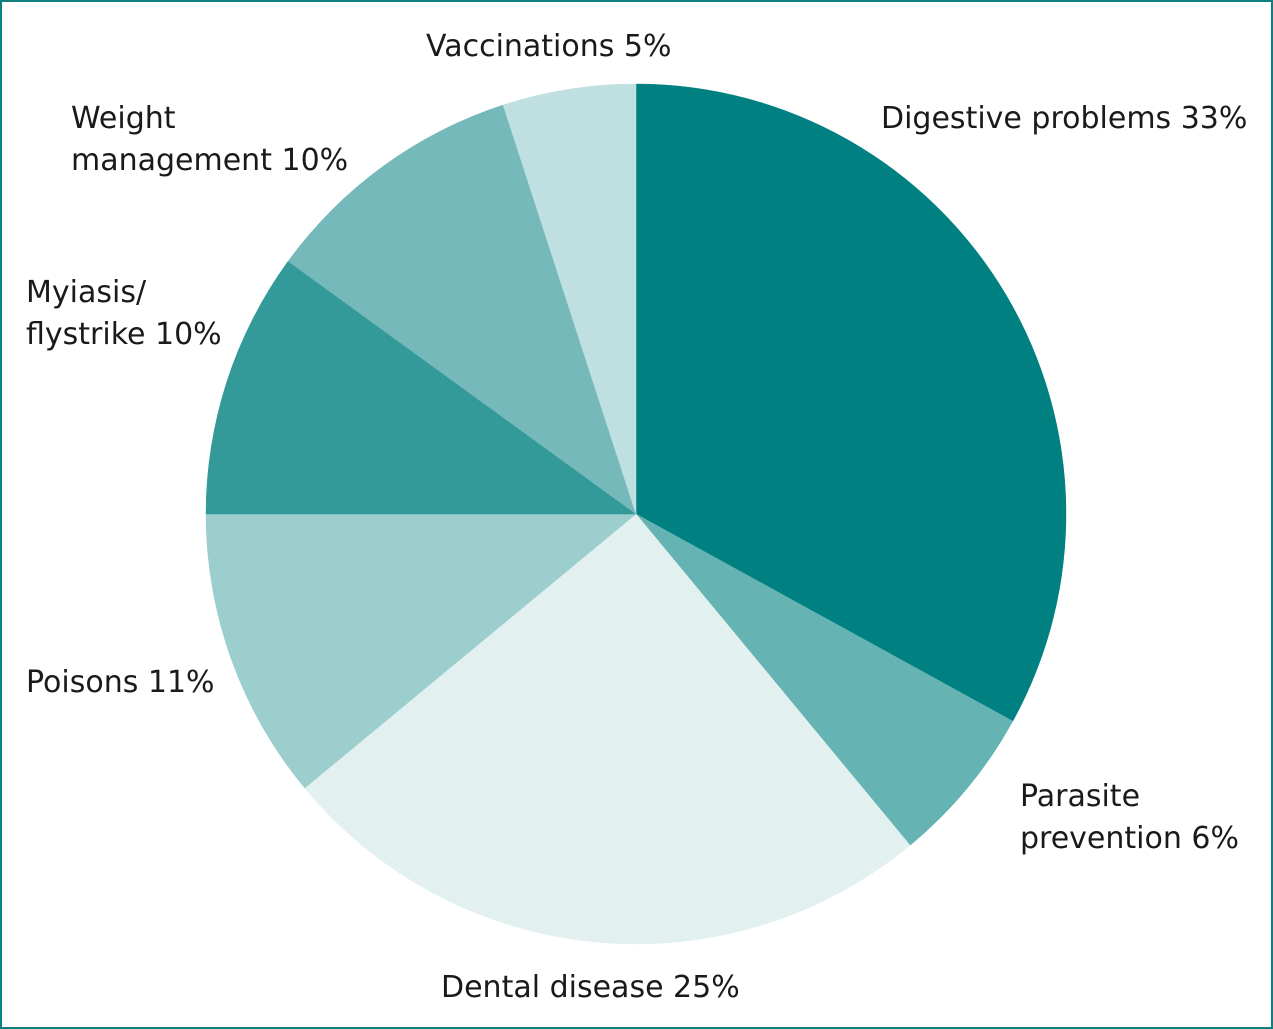 This screenshot has width=1273, height=1029. What do you see at coordinates (590, 987) in the screenshot?
I see `slice-label-dental-disease: Dental disease 25%` at bounding box center [590, 987].